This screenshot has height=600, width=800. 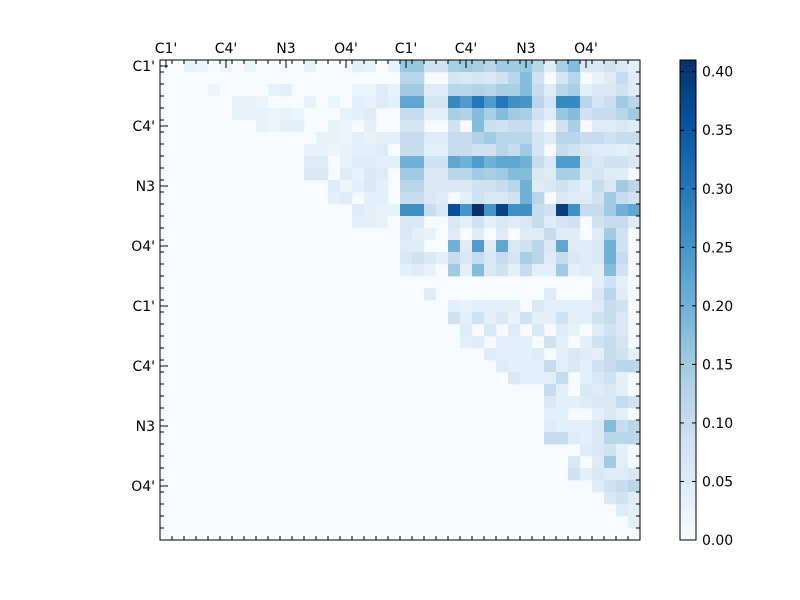 What do you see at coordinates (466, 49) in the screenshot?
I see `x-tick-label: C4'` at bounding box center [466, 49].